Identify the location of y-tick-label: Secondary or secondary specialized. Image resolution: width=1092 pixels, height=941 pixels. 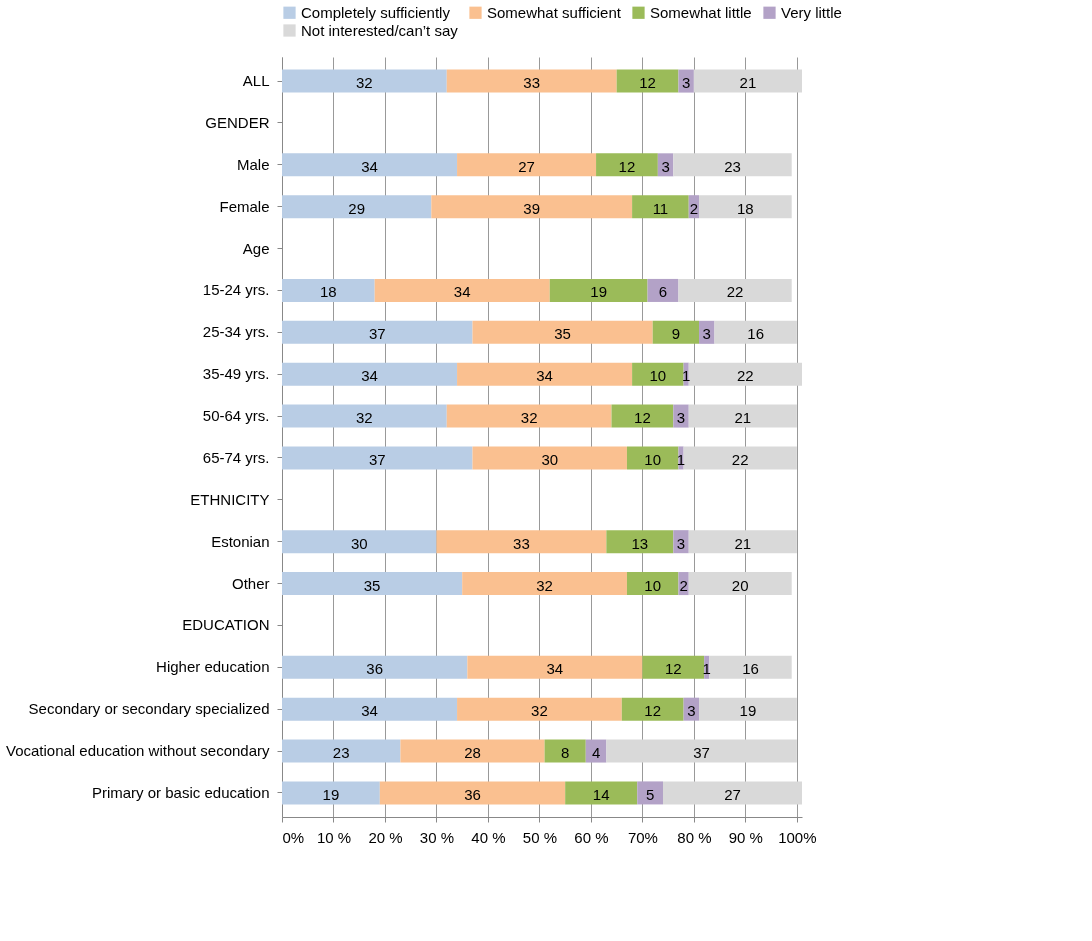
(149, 709).